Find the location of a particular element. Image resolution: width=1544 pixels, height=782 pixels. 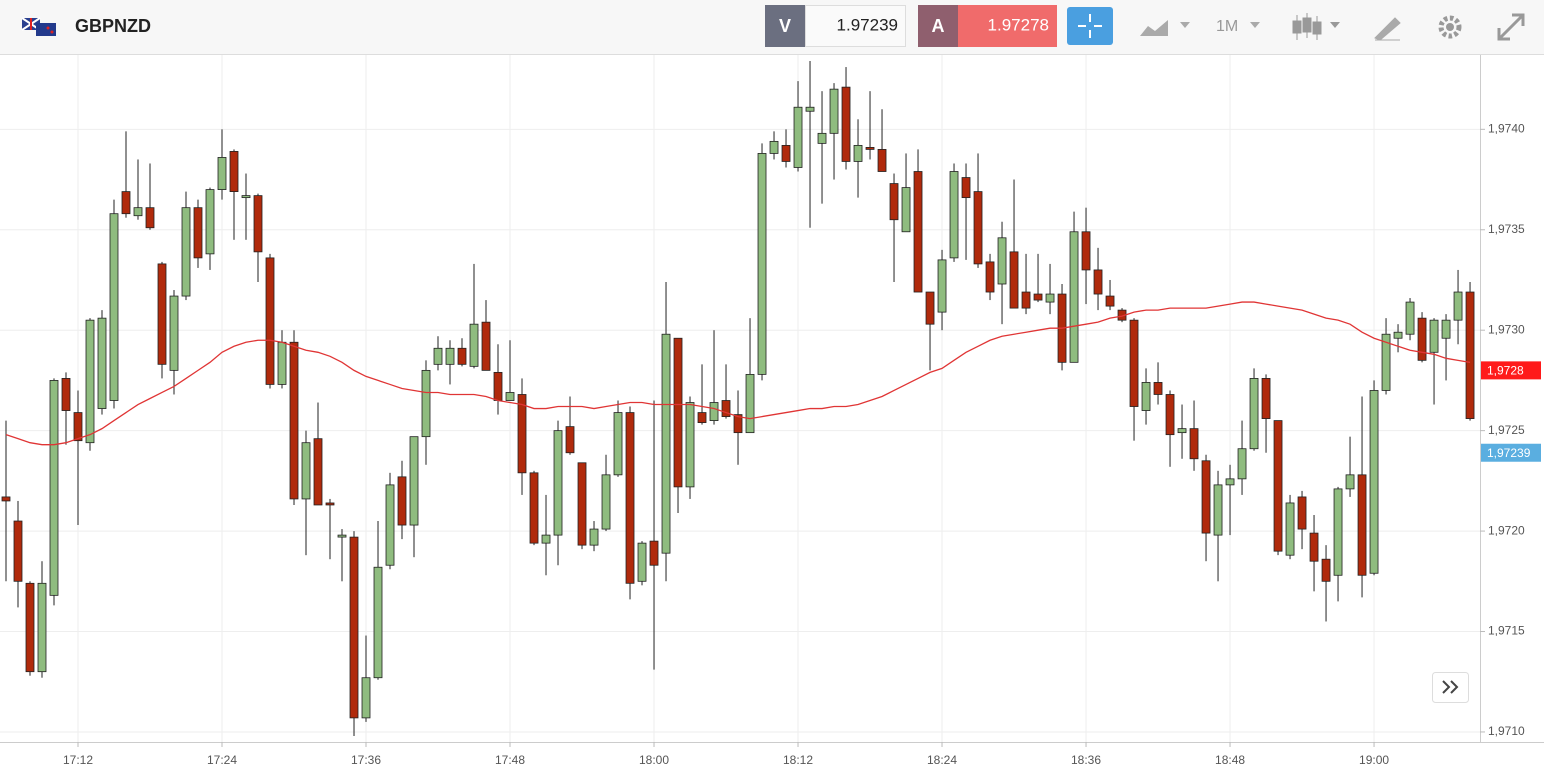

y-tick-label: 1,9740 is located at coordinates (1506, 128).